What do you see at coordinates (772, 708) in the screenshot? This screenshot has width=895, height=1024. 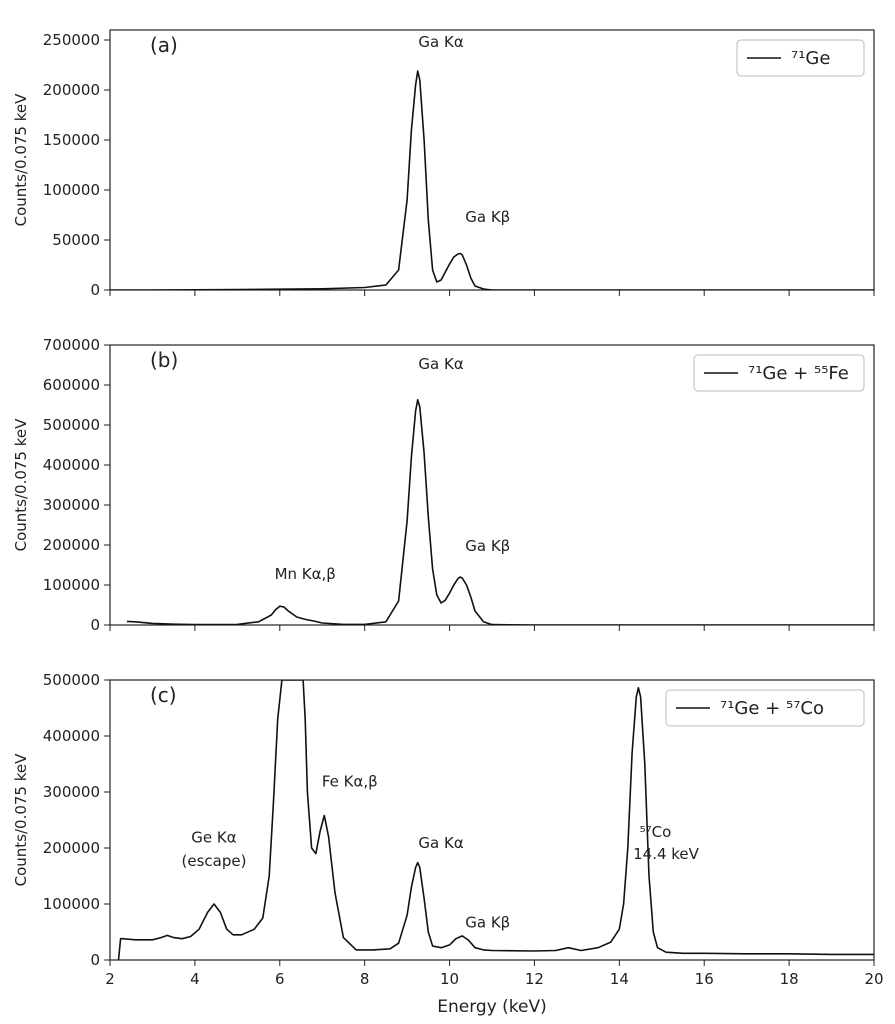 I see `legend-entry: ⁷¹Ge + ⁵⁷Co` at bounding box center [772, 708].